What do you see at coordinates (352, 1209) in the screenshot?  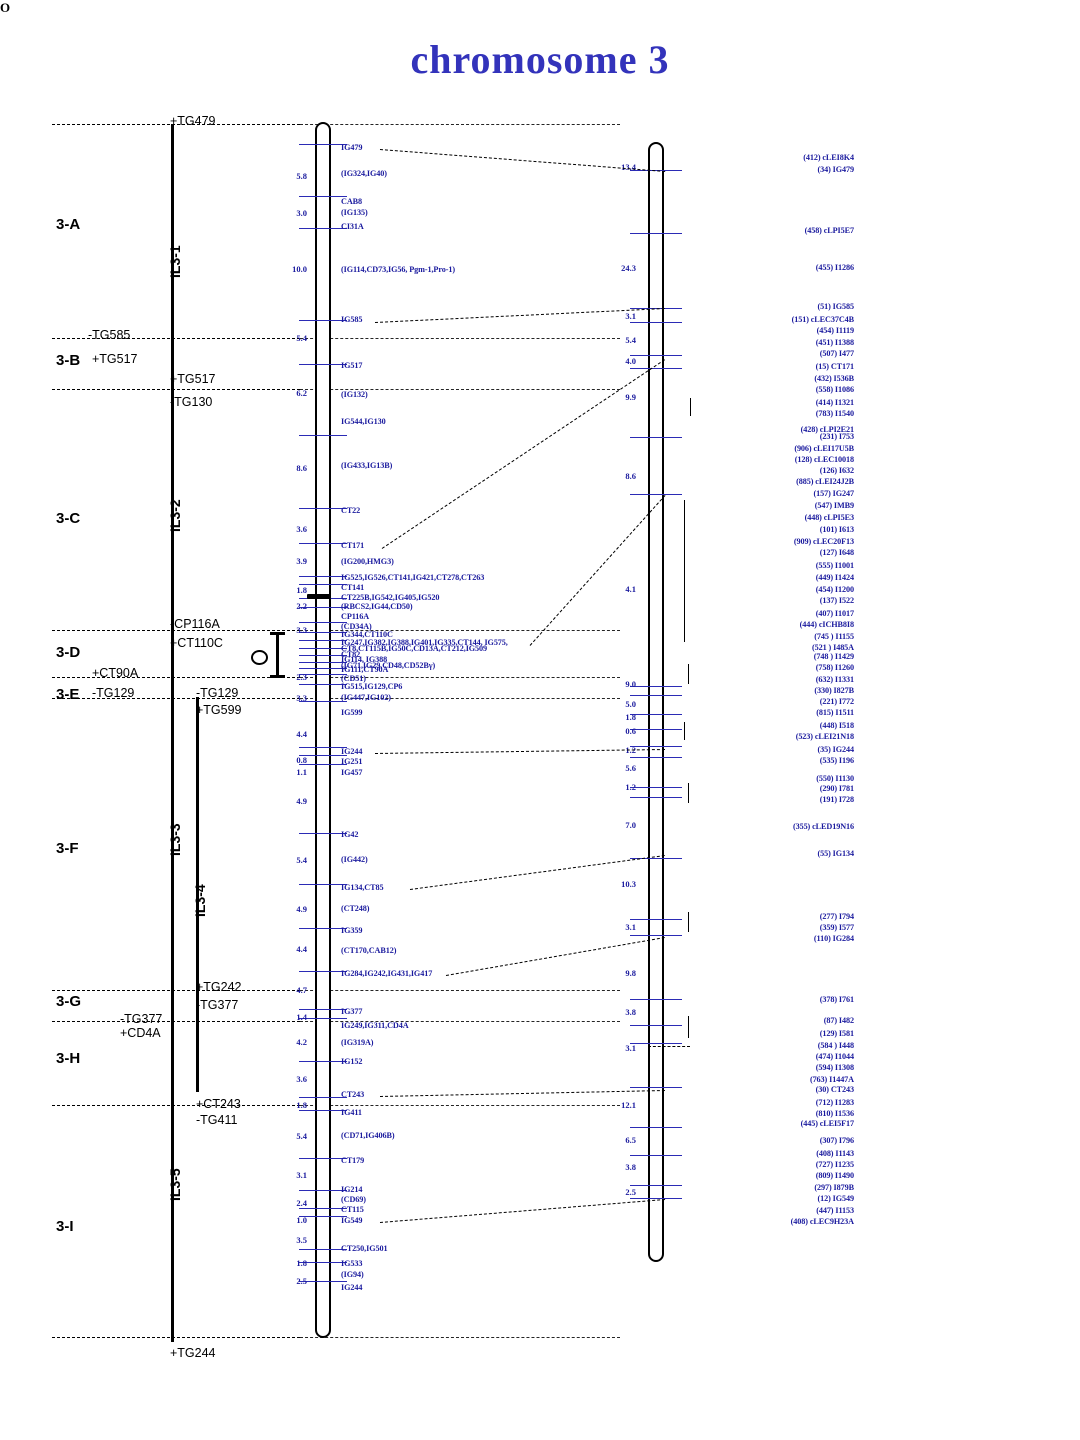 I see `left-map-marker-label: CT115` at bounding box center [352, 1209].